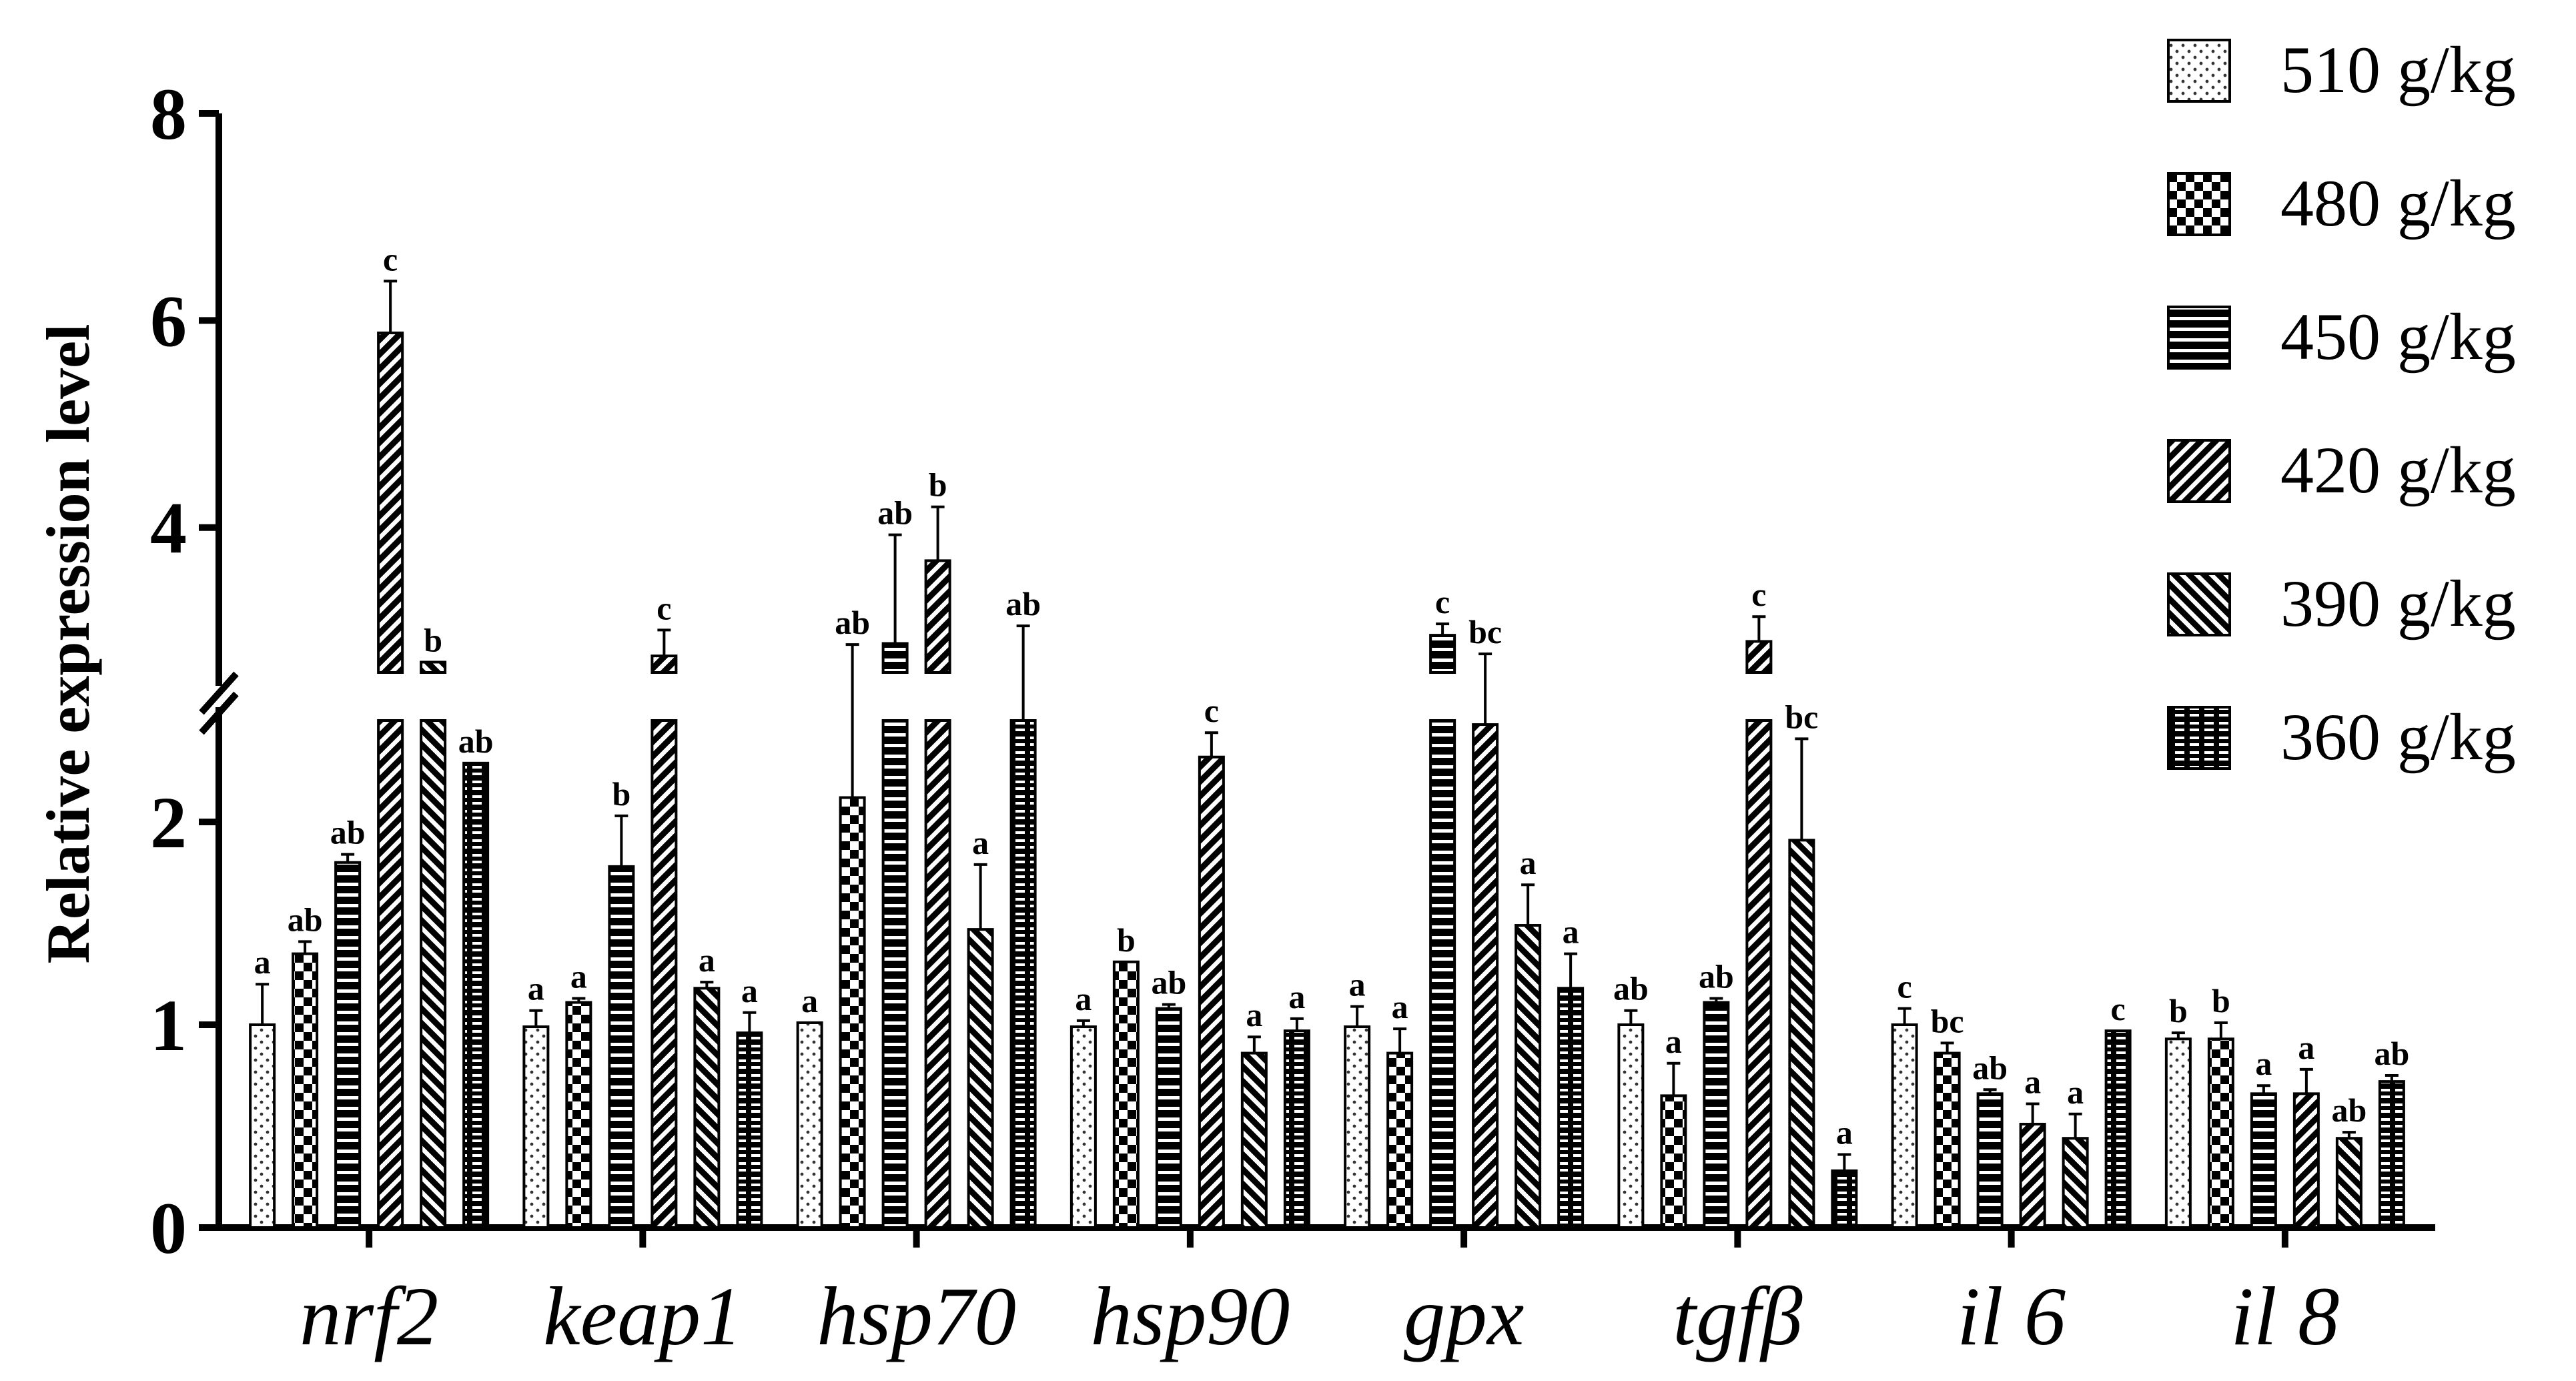  Describe the element at coordinates (369, 1317) in the screenshot. I see `category-label: nrf2` at that location.